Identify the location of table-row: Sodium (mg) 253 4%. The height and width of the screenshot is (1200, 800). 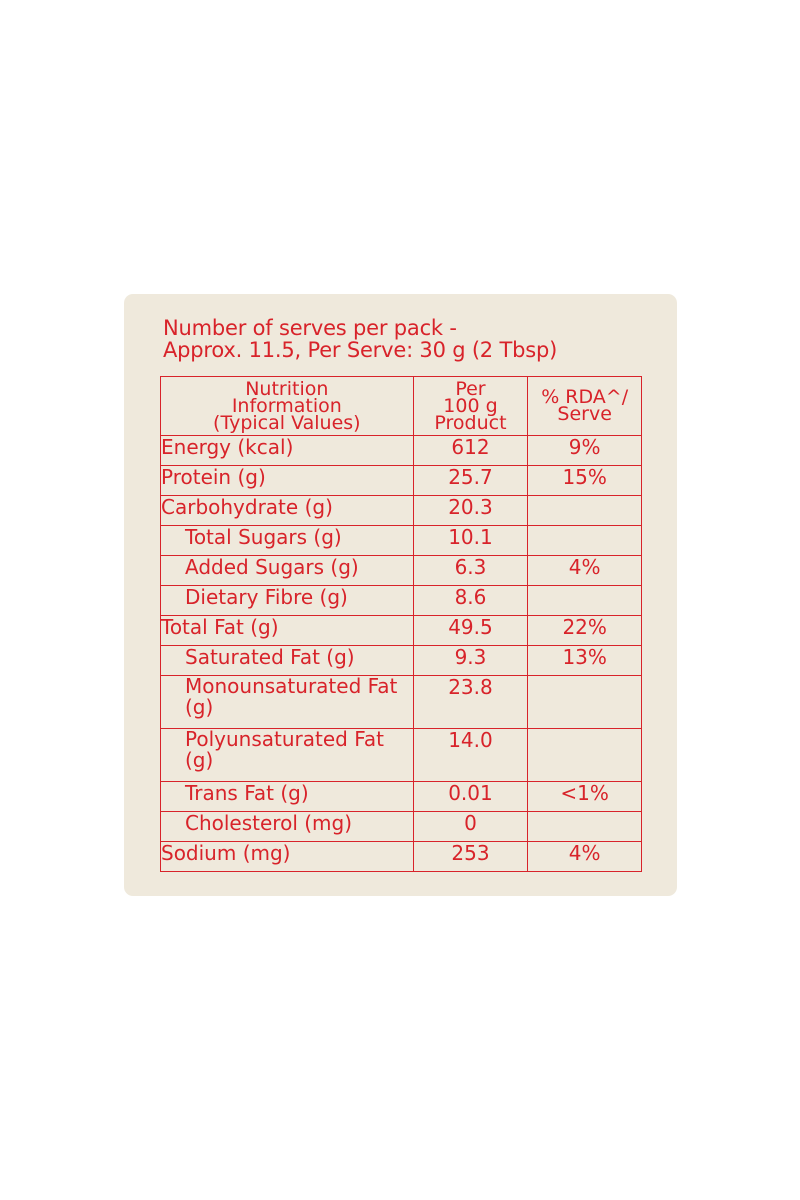
(401, 856).